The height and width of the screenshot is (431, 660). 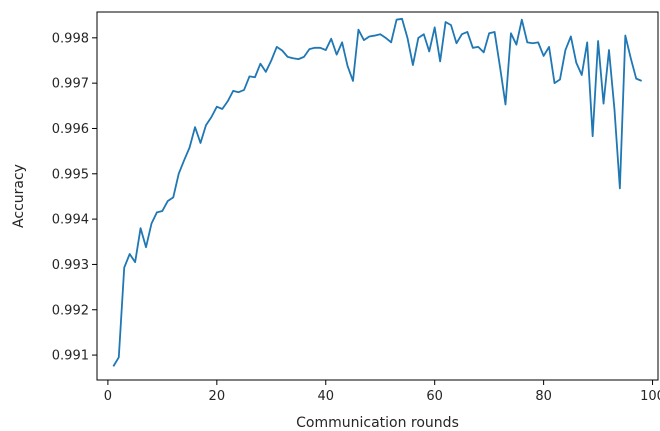 What do you see at coordinates (382, 392) in the screenshot?
I see `x-axis-ticks: 0 20 40 60 80 100` at bounding box center [382, 392].